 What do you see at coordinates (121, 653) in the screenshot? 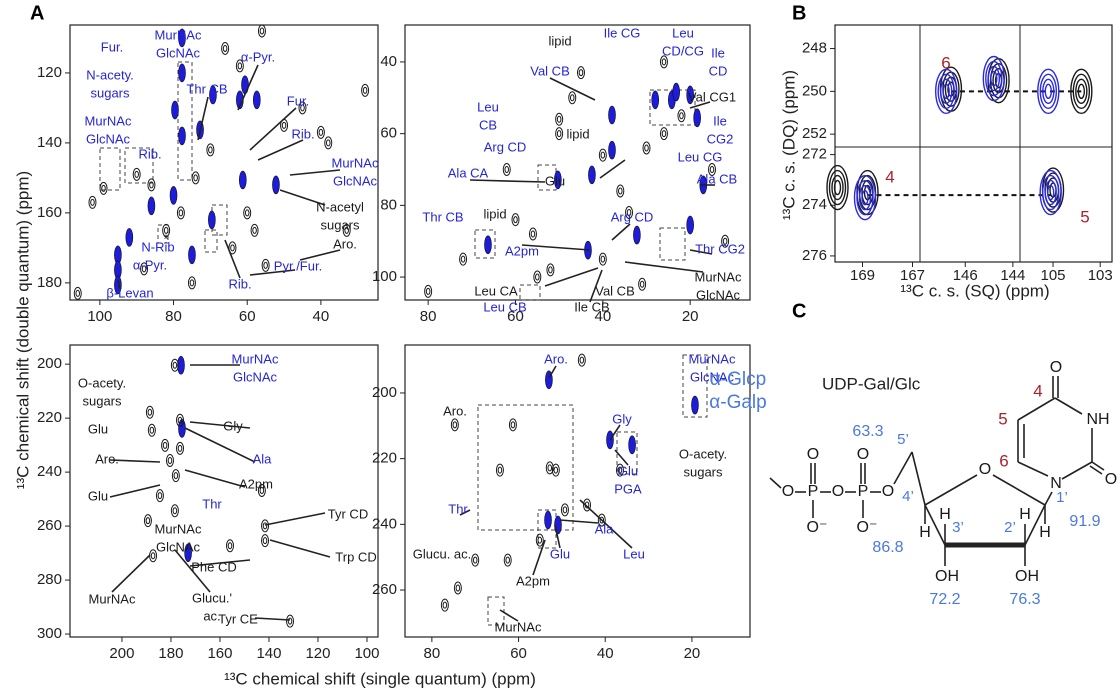
I see `x-tick-label: 200` at bounding box center [121, 653].